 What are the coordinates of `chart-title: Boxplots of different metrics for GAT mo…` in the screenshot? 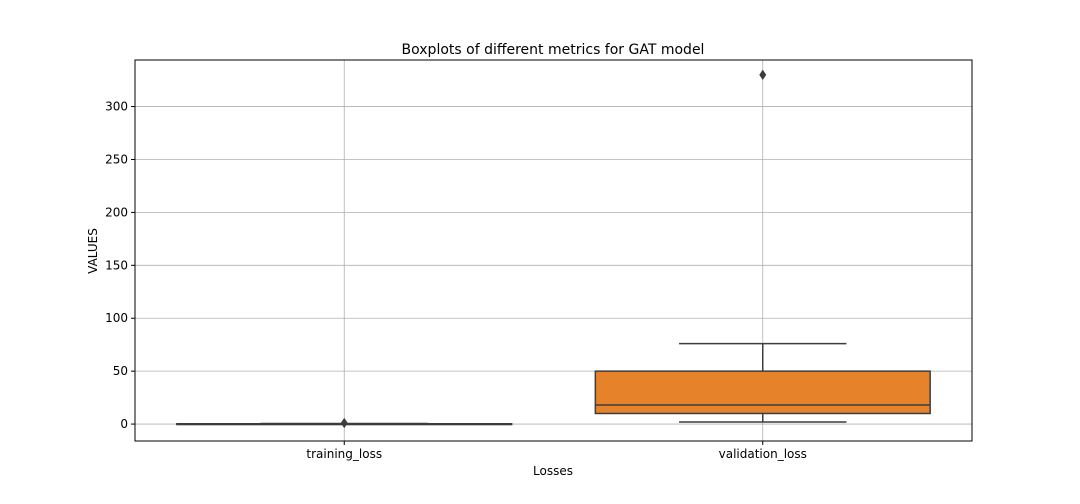 It's located at (553, 50).